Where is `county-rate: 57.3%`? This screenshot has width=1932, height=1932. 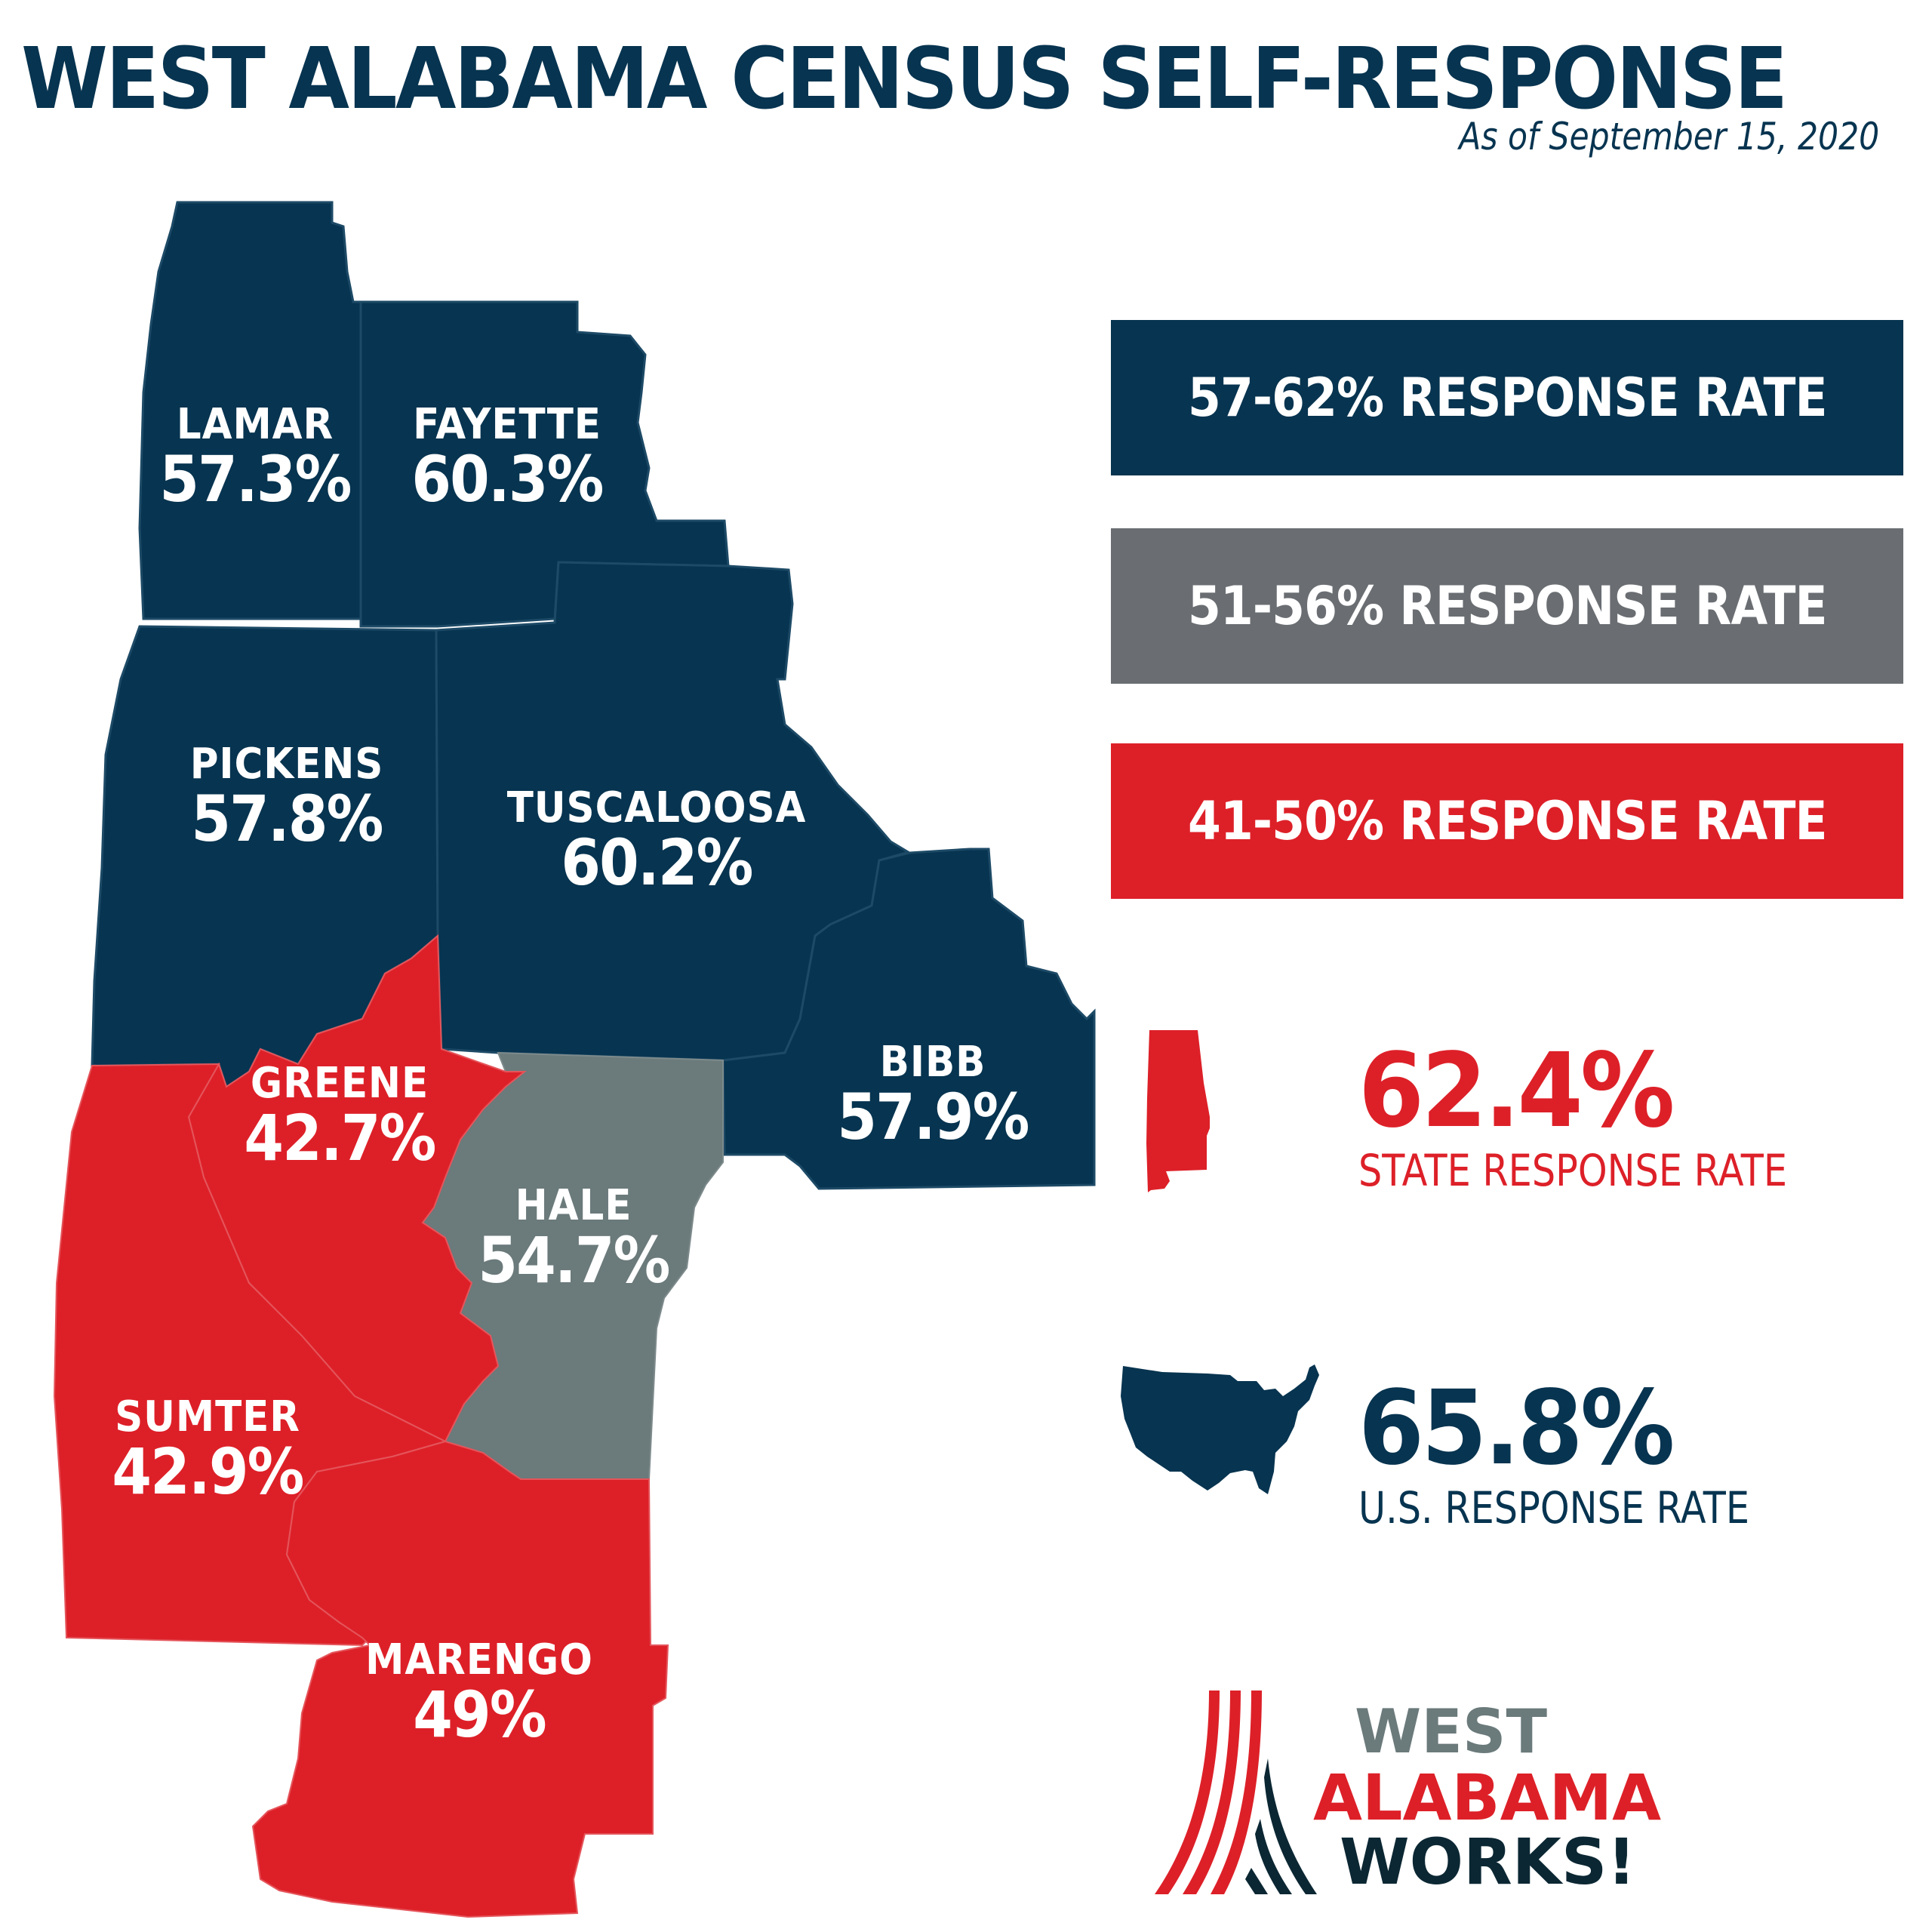 county-rate: 57.3% is located at coordinates (255, 479).